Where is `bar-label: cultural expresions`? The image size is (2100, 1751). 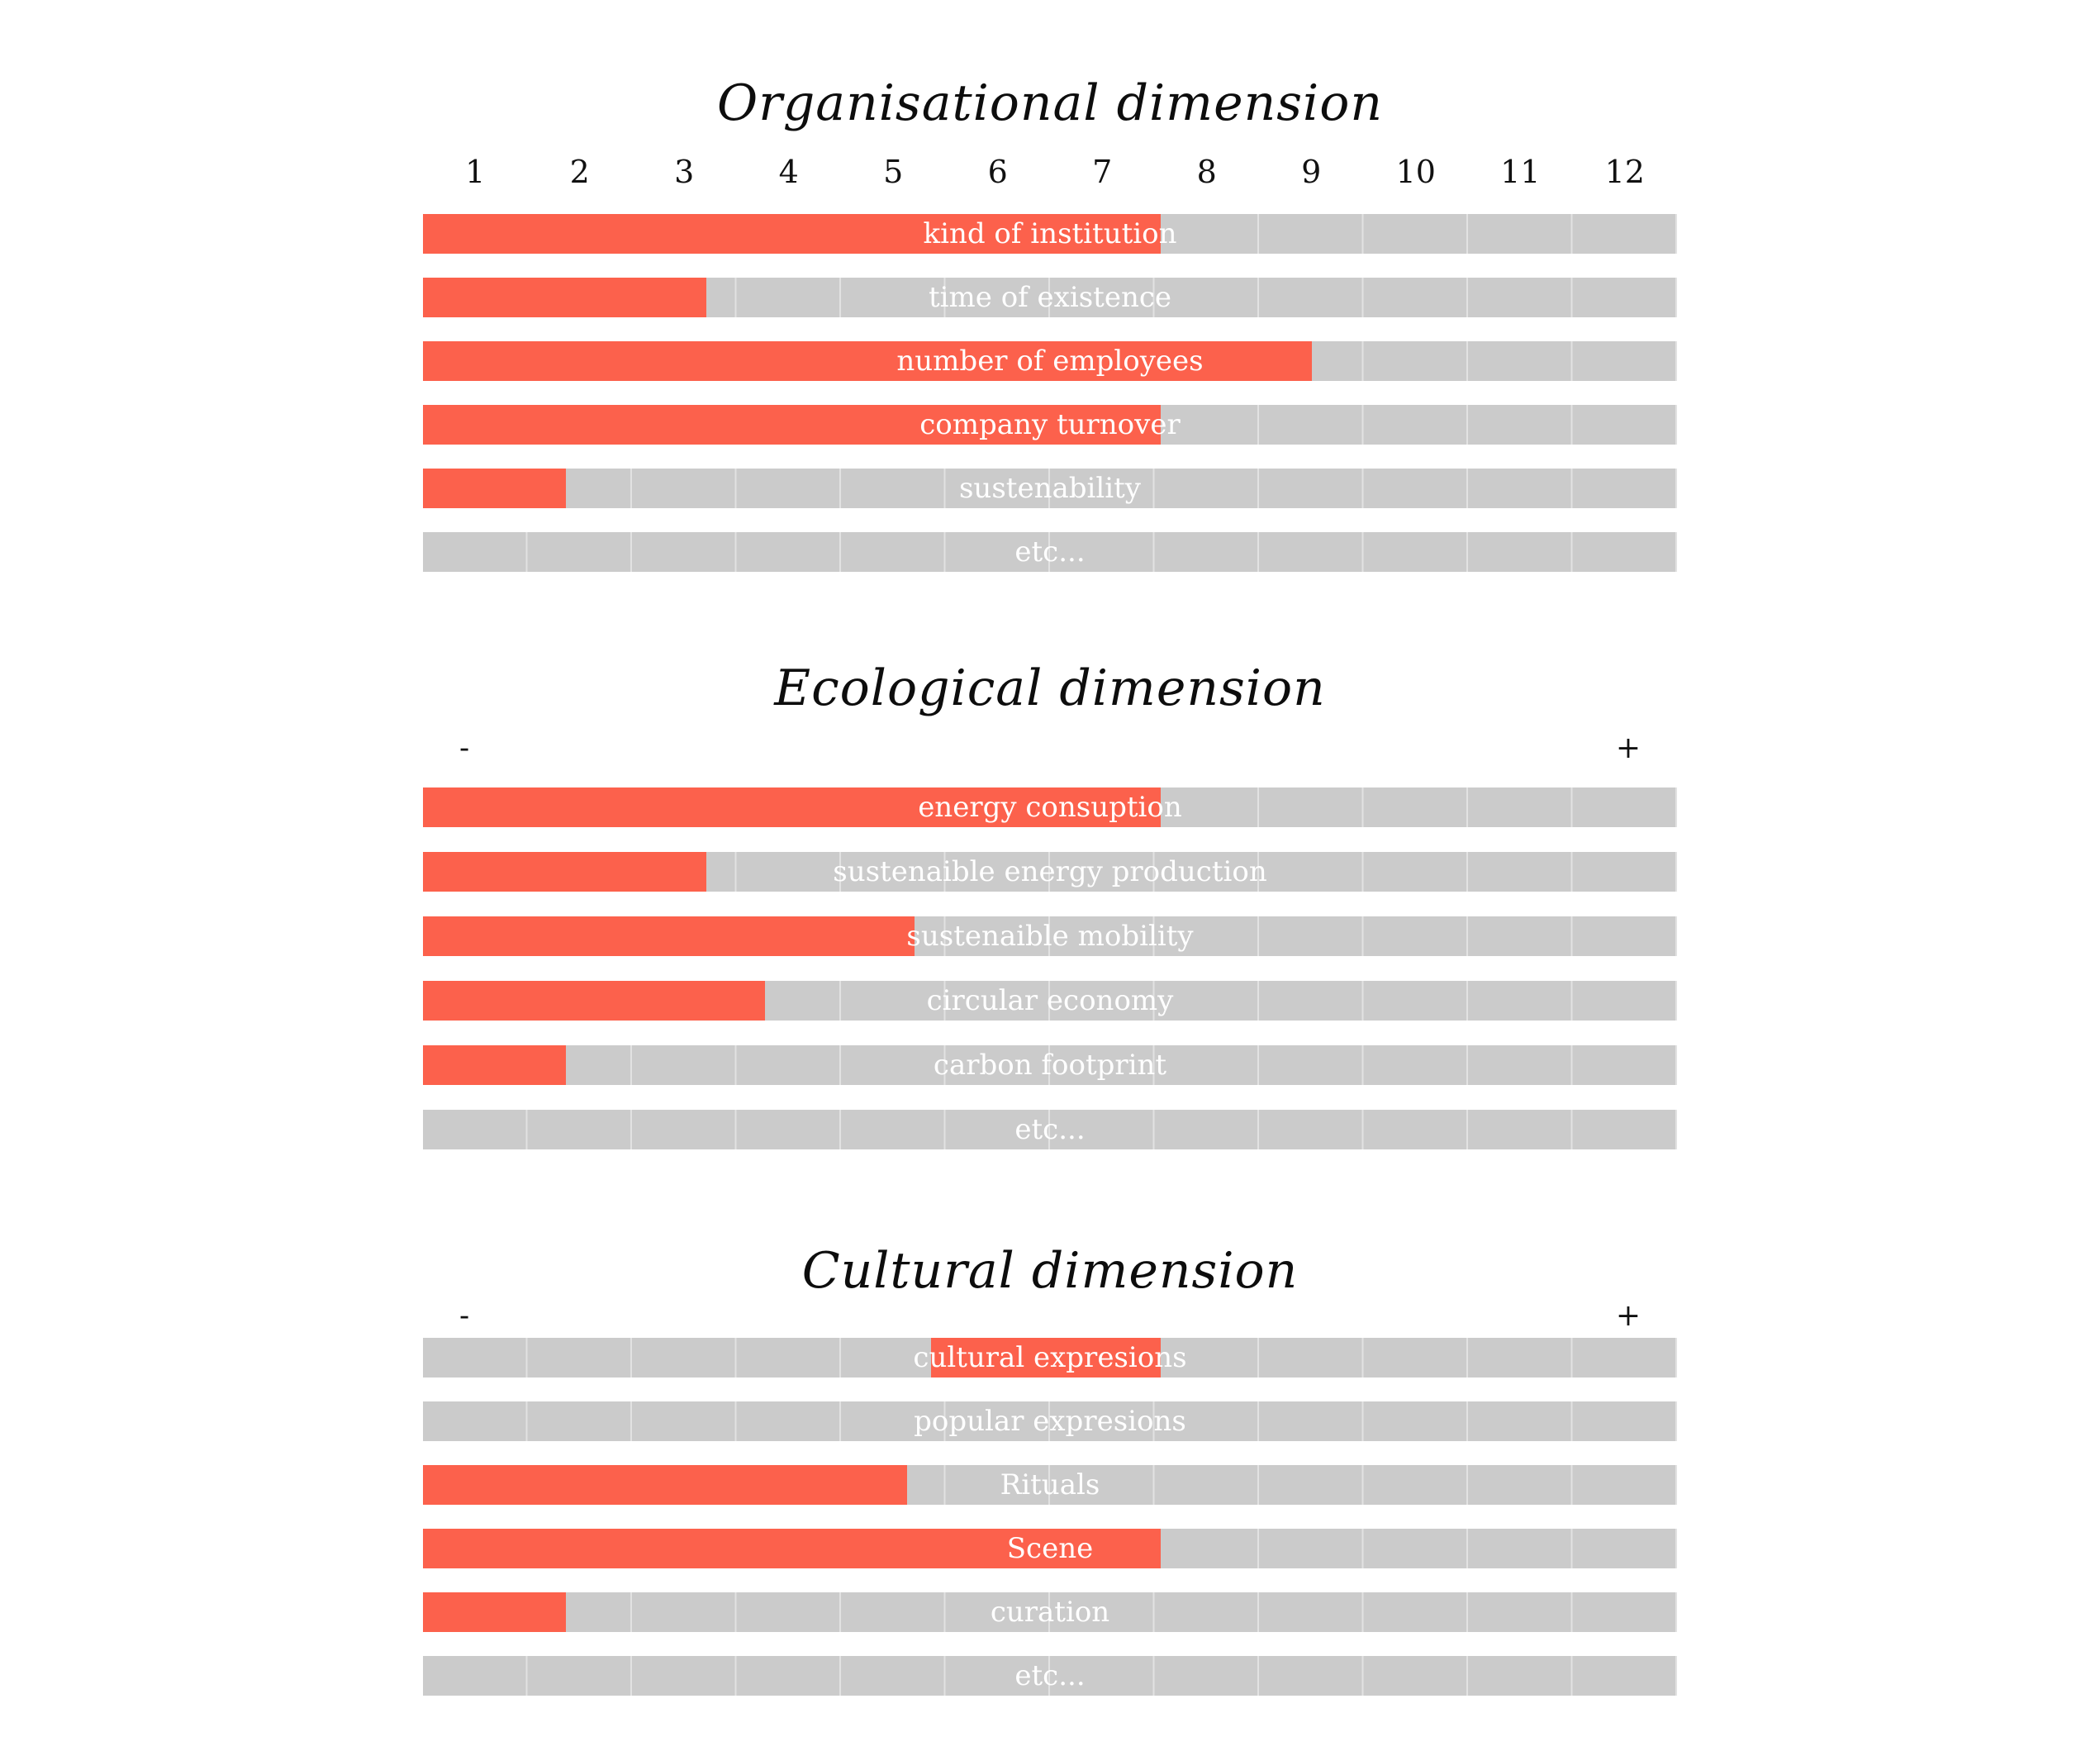
bar-label: cultural expresions is located at coordinates (1050, 1357).